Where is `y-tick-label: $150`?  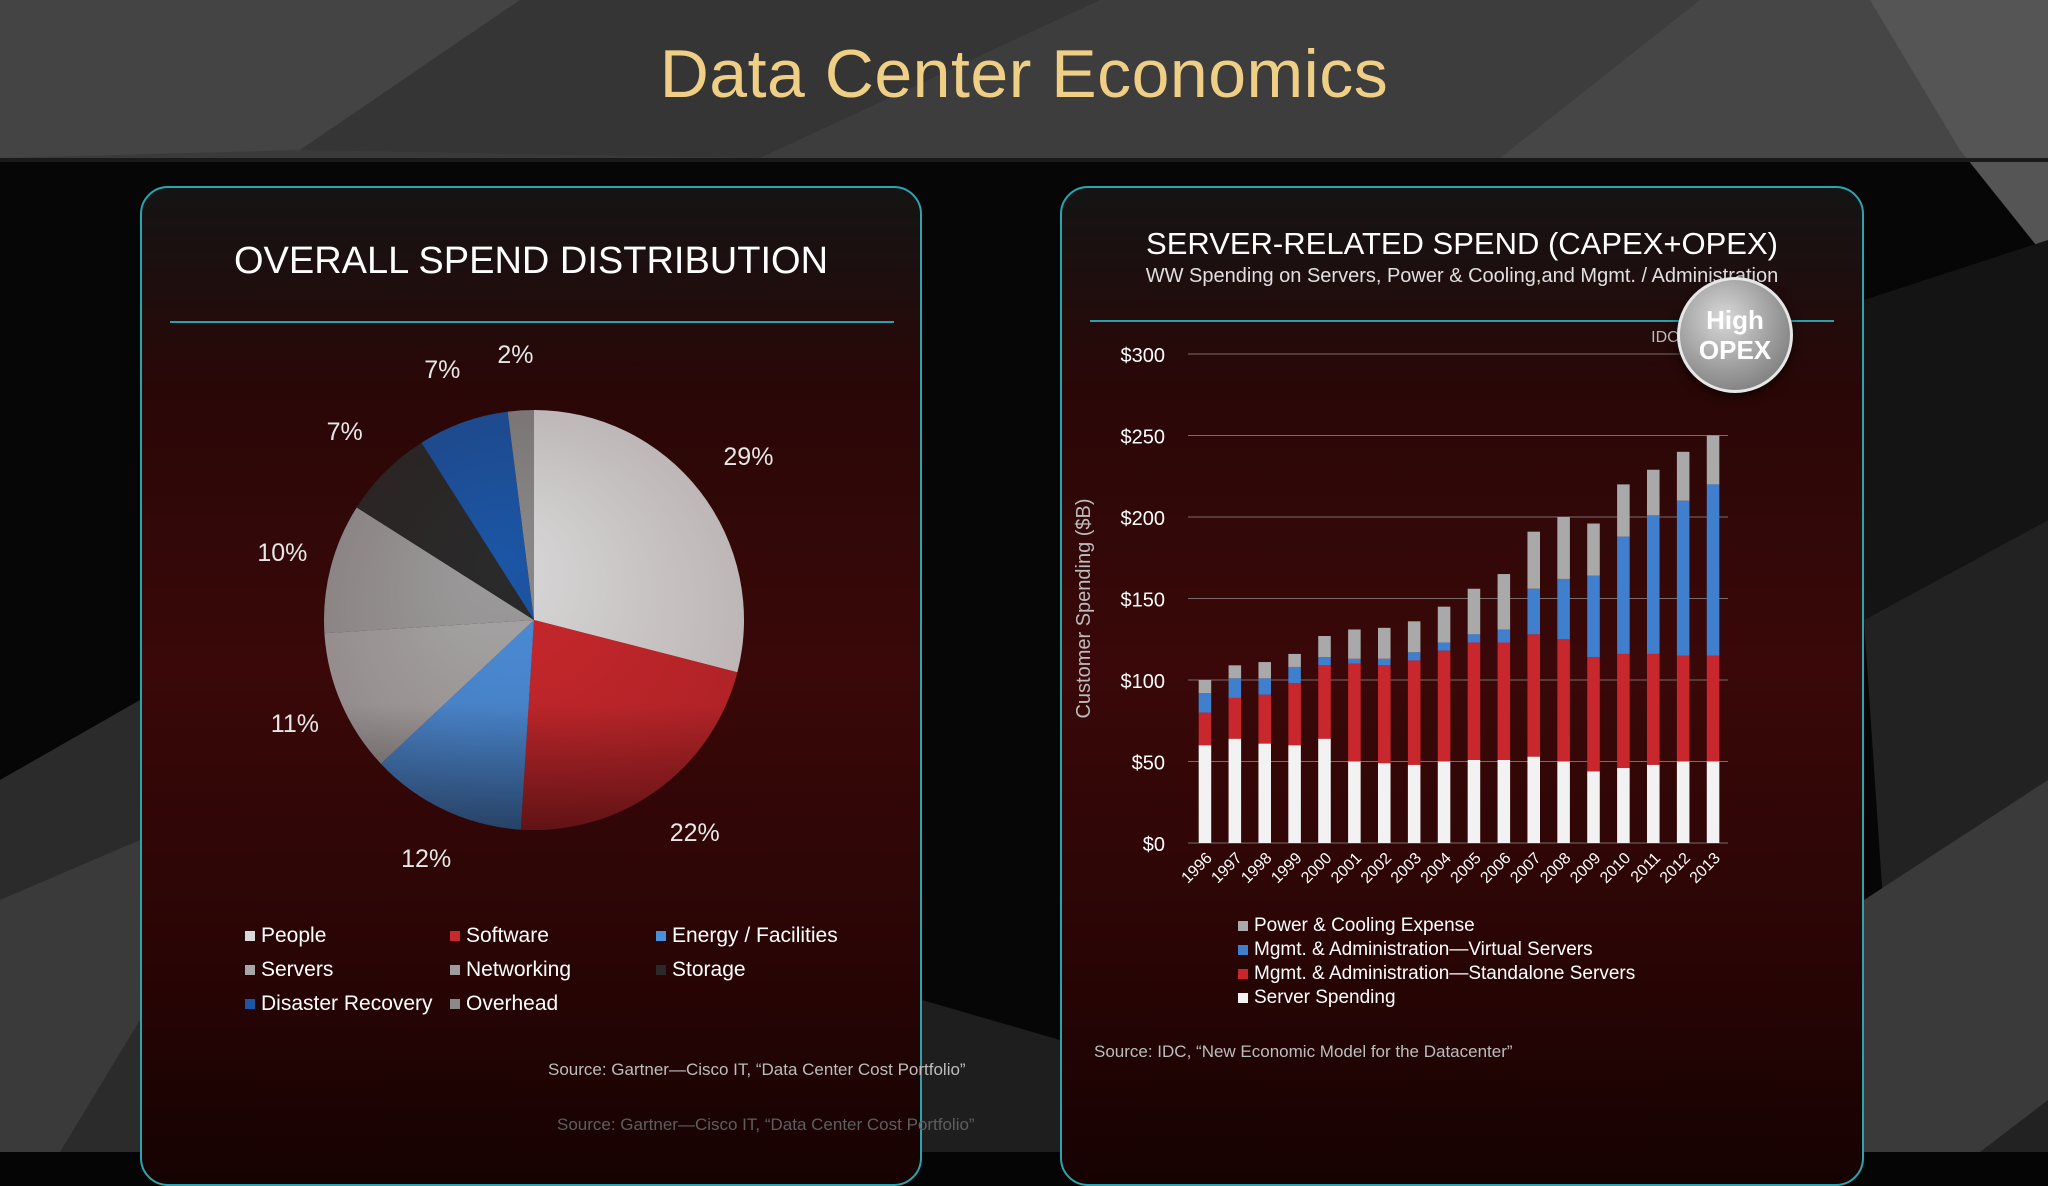 y-tick-label: $150 is located at coordinates (1143, 601).